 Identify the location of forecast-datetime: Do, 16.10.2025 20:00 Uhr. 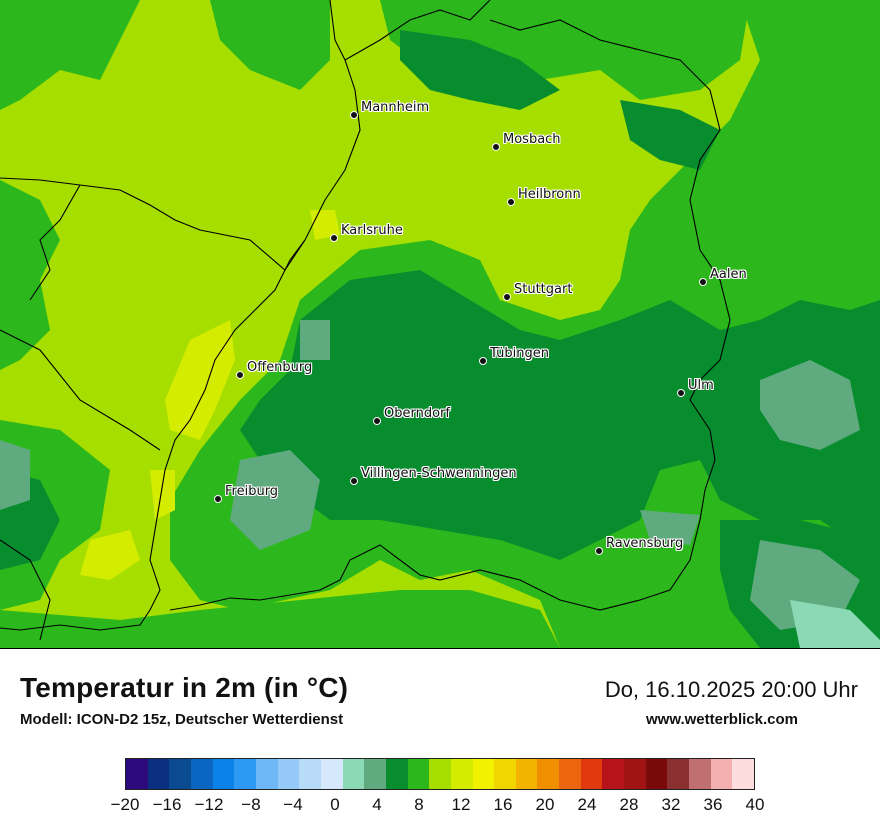
(731, 689).